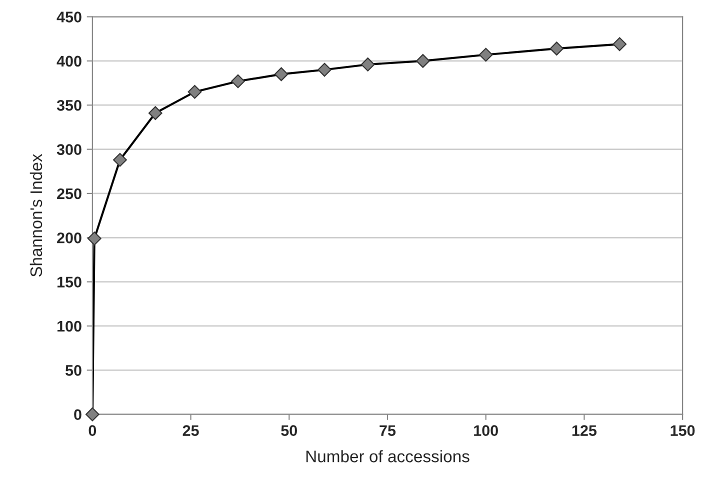  I want to click on x-tick-label: 50, so click(289, 430).